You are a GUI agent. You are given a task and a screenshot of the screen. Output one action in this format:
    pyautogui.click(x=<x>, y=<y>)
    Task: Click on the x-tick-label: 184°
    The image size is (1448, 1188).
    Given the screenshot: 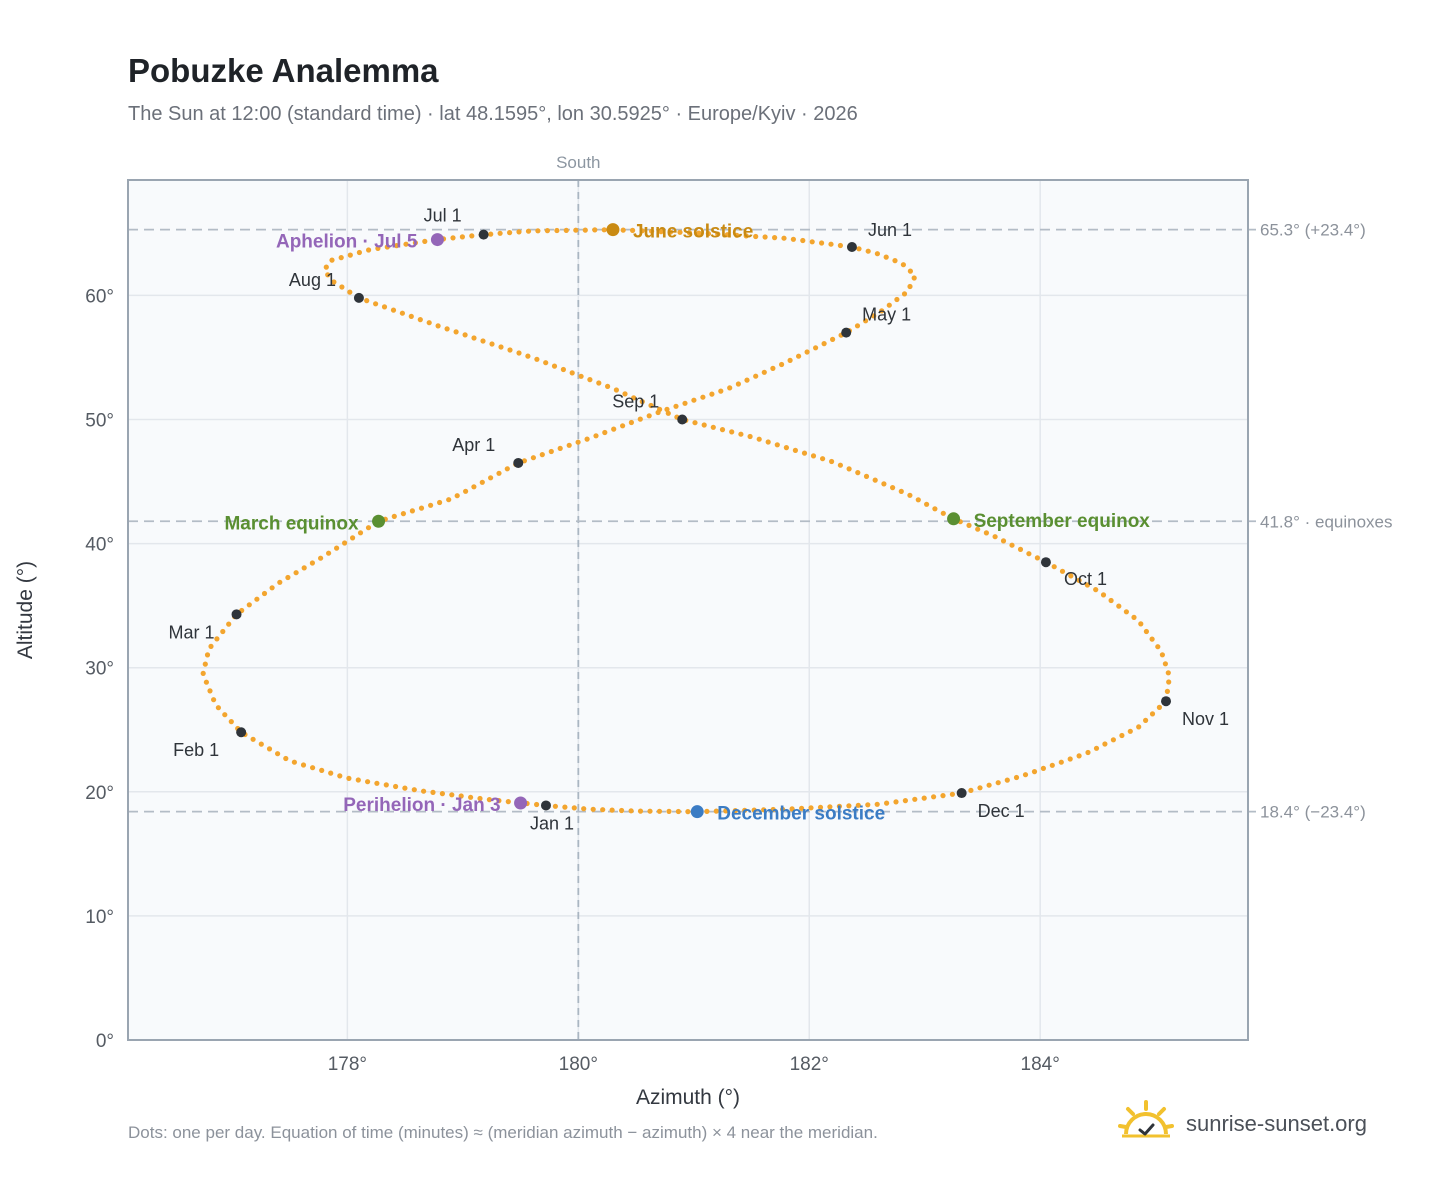 What is the action you would take?
    pyautogui.click(x=1040, y=1064)
    